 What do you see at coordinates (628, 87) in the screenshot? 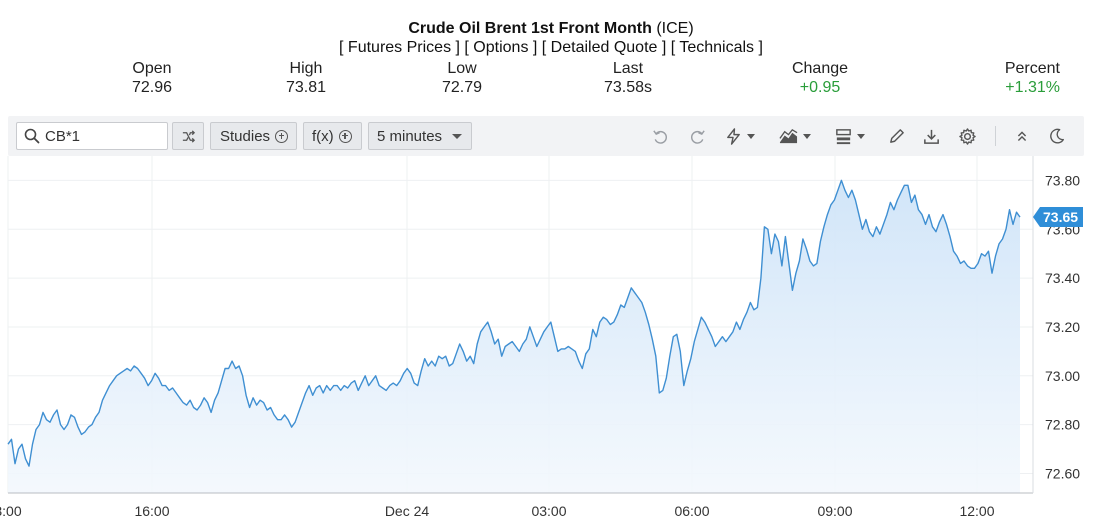
I see `last-value: 73.58s` at bounding box center [628, 87].